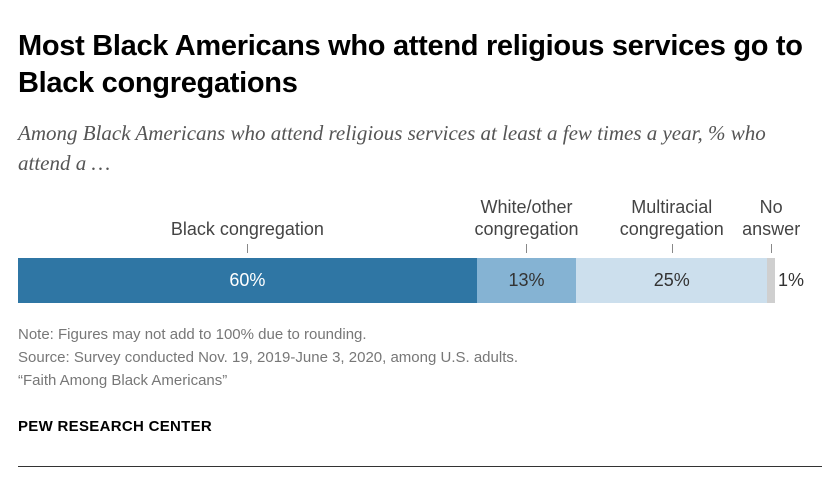 This screenshot has width=840, height=480. Describe the element at coordinates (247, 229) in the screenshot. I see `segment-label: Black congregation` at that location.